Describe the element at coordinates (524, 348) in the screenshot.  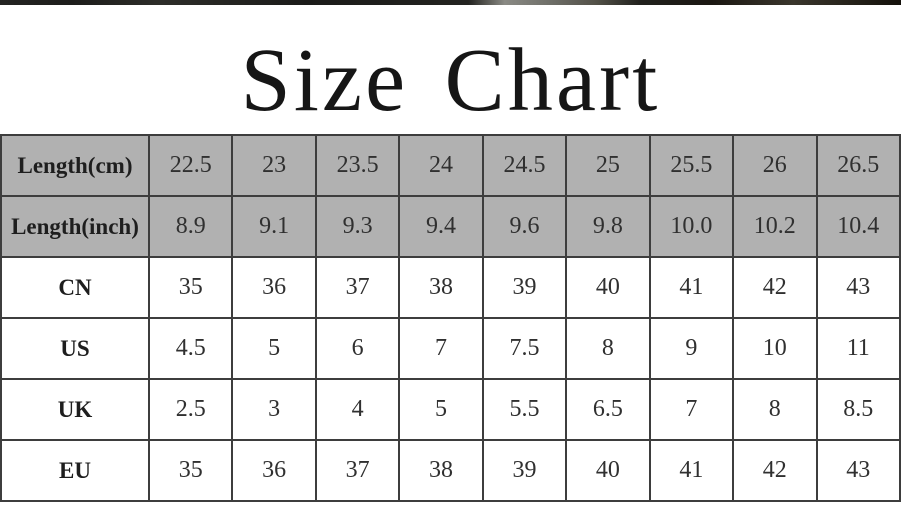
I see `size-cell: 7.5` at that location.